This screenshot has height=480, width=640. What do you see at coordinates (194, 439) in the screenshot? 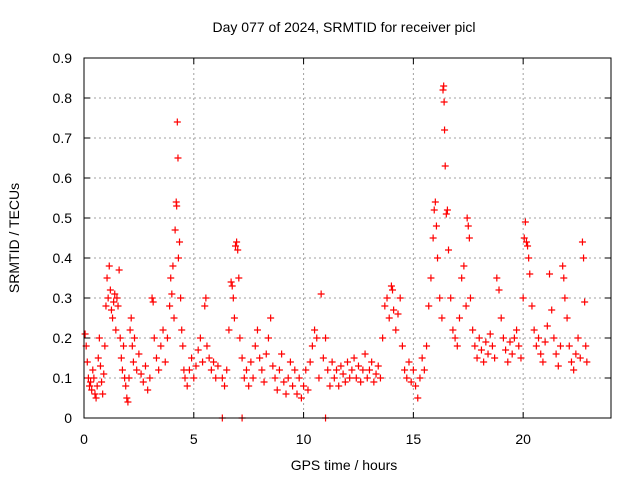
I see `x-tick-label: 5` at bounding box center [194, 439].